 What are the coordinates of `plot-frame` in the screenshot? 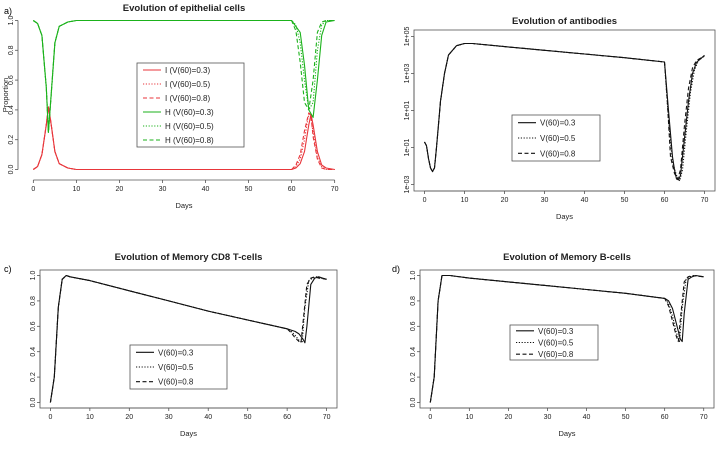 It's located at (564, 110).